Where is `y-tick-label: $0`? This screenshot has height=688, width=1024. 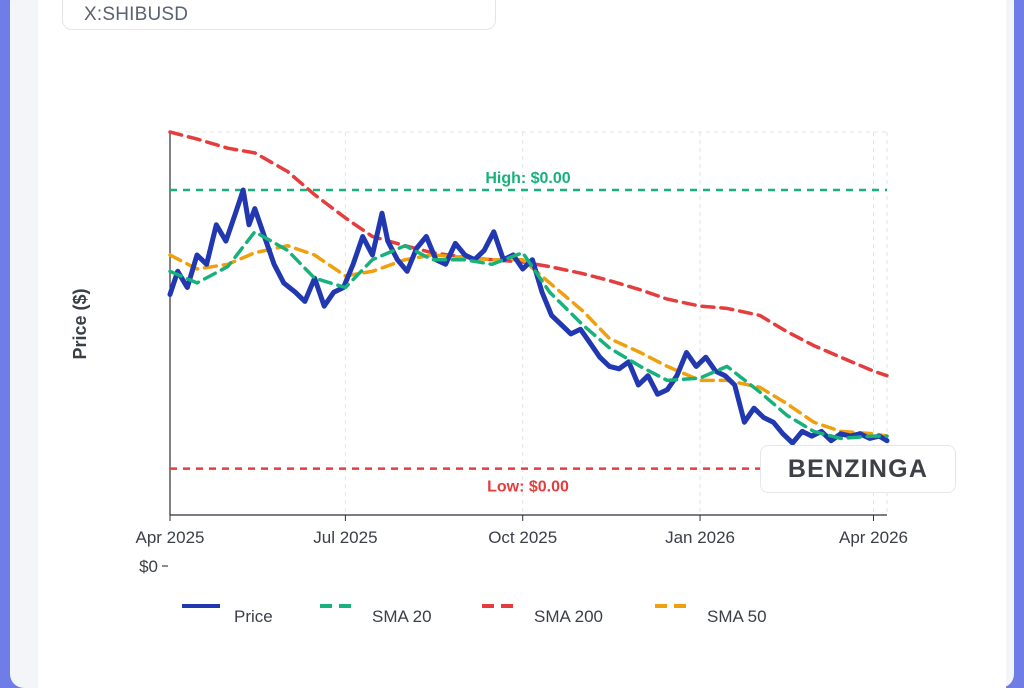
y-tick-label: $0 is located at coordinates (148, 566).